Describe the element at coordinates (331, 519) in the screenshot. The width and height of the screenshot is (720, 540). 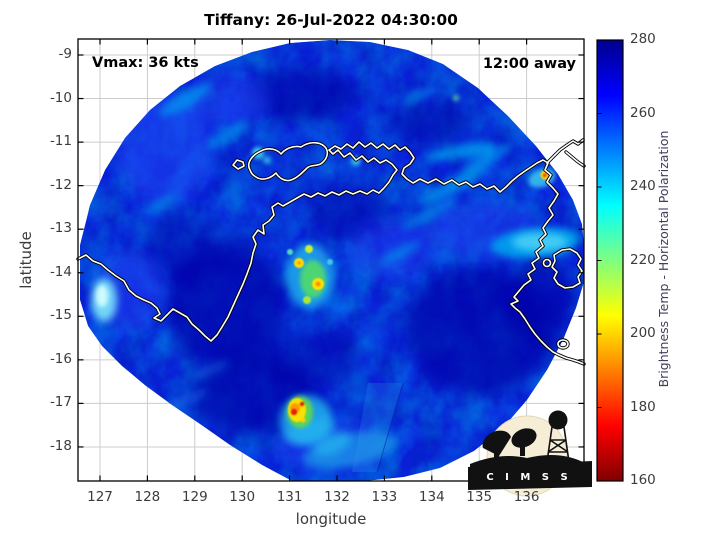
I see `x-axis-label: longitude` at that location.